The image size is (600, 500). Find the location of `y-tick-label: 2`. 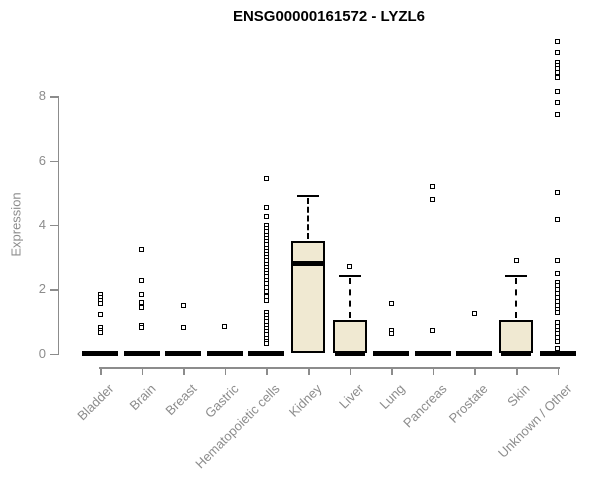

y-tick-label: 2 is located at coordinates (42, 289).